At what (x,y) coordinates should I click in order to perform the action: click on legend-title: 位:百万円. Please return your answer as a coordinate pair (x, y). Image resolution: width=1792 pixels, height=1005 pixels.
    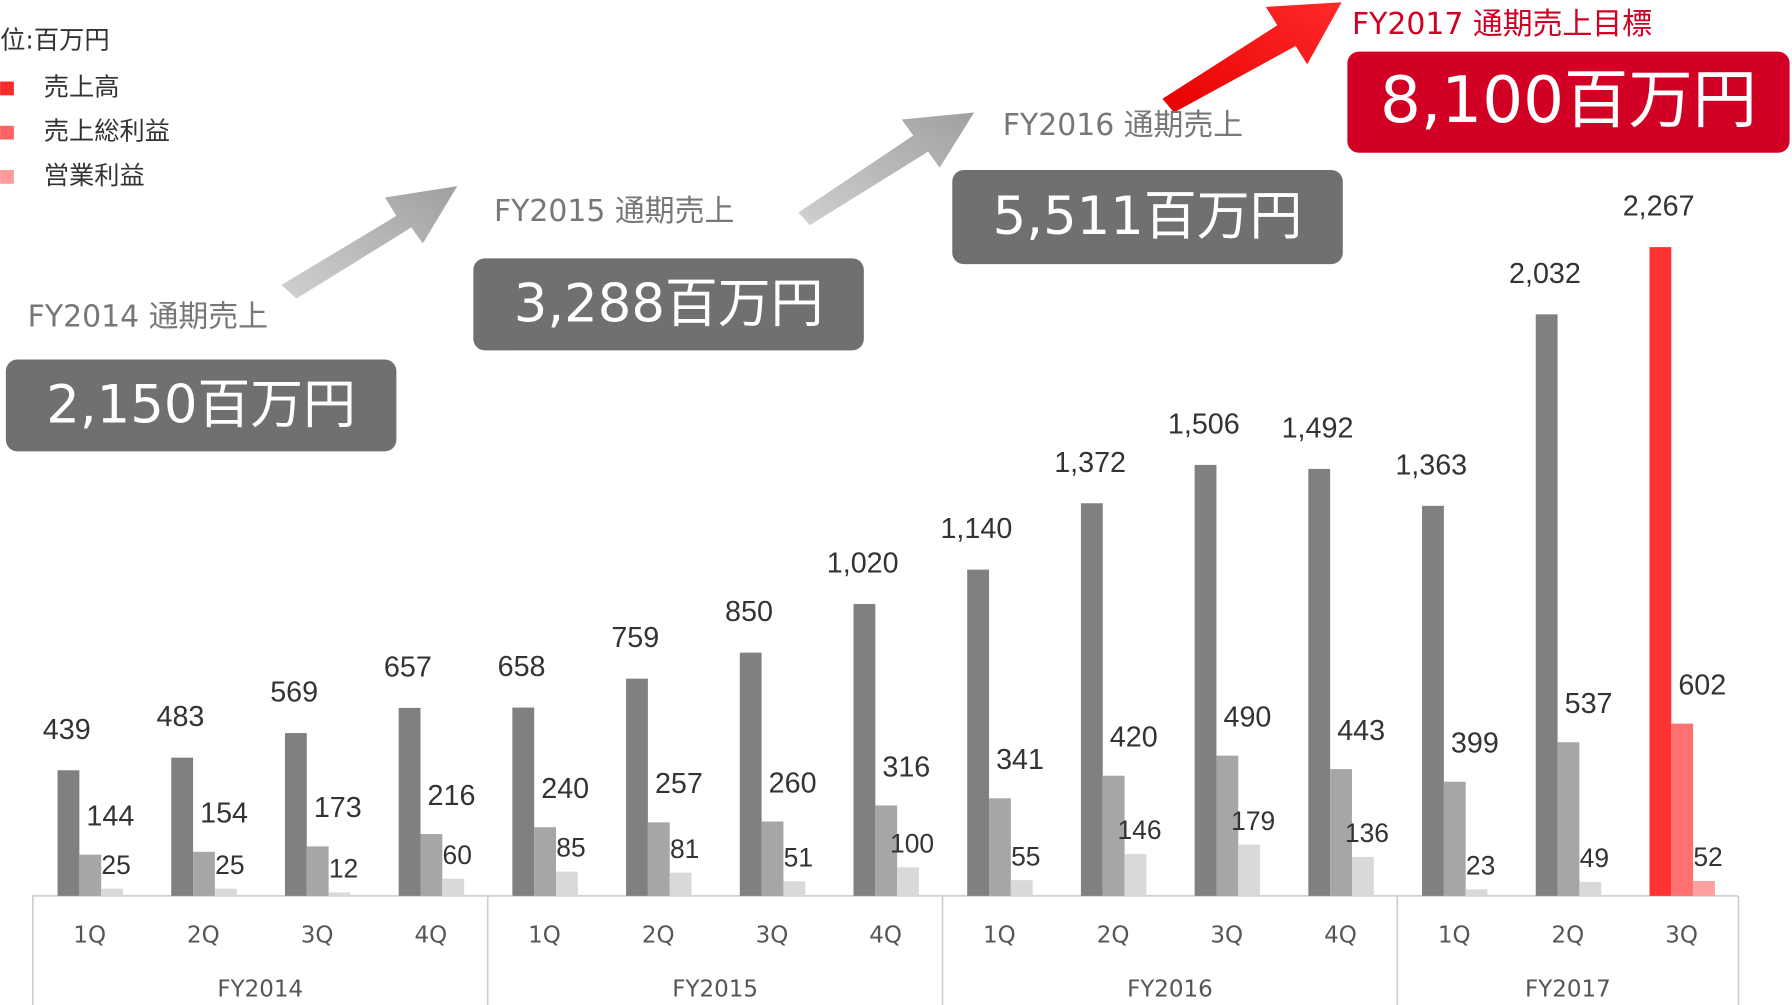
    Looking at the image, I should click on (55, 39).